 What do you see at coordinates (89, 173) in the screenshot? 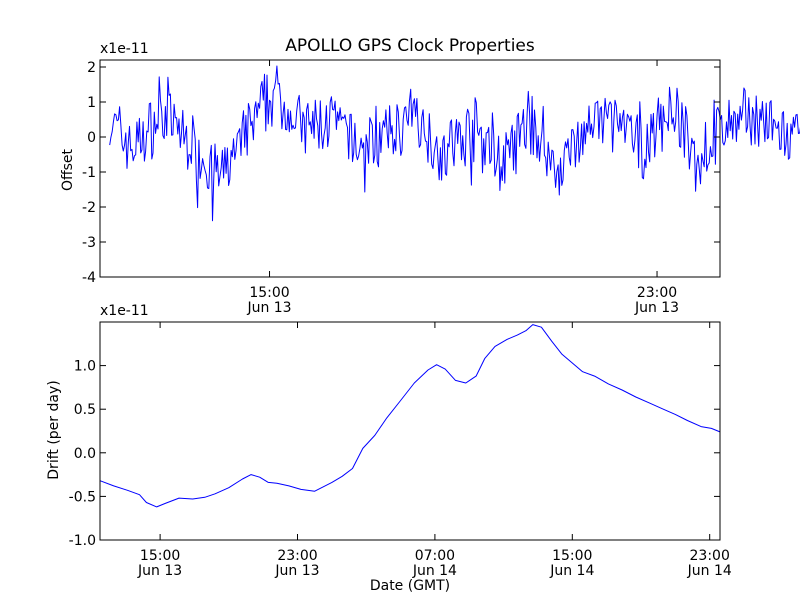
I see `offset-y-tick-label: -1` at bounding box center [89, 173].